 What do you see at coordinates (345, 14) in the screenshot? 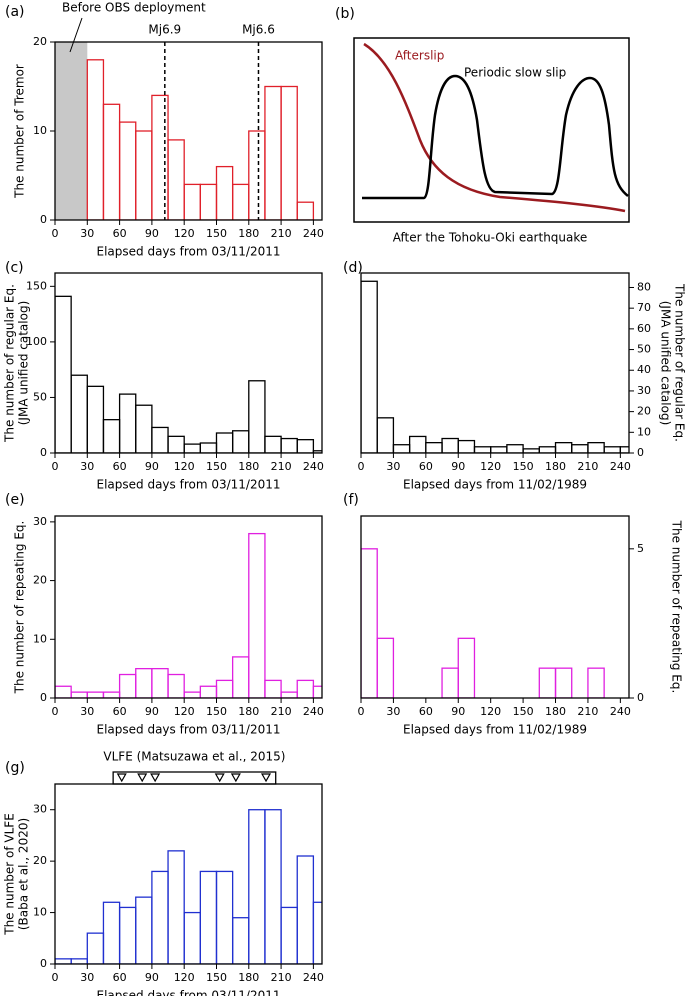
I see `panel-label: (b)` at bounding box center [345, 14].